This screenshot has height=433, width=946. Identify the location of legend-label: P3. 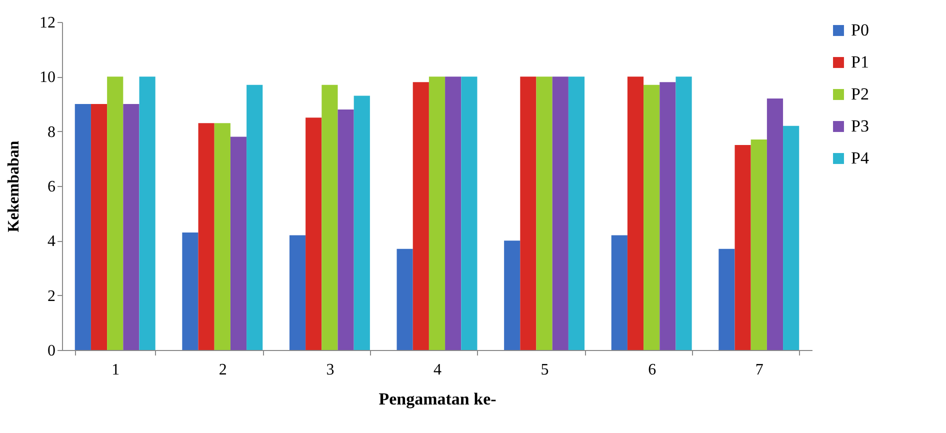
(860, 126).